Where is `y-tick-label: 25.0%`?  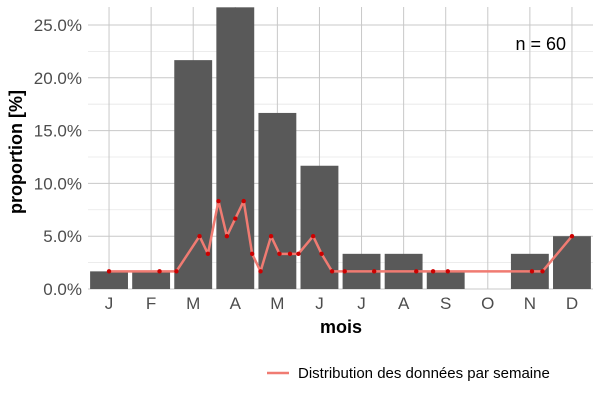
y-tick-label: 25.0% is located at coordinates (58, 25).